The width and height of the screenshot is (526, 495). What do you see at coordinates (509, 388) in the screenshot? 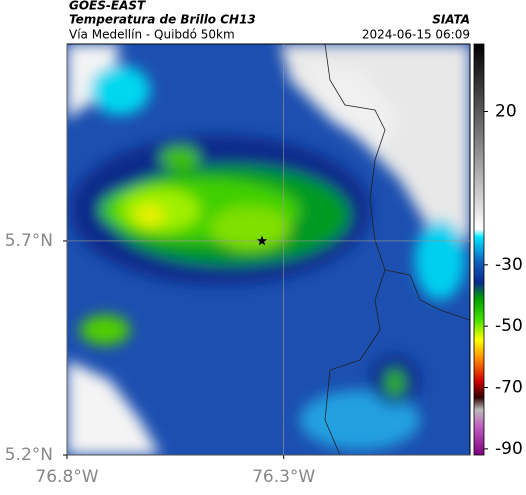
I see `colorbar-label: -70` at bounding box center [509, 388].